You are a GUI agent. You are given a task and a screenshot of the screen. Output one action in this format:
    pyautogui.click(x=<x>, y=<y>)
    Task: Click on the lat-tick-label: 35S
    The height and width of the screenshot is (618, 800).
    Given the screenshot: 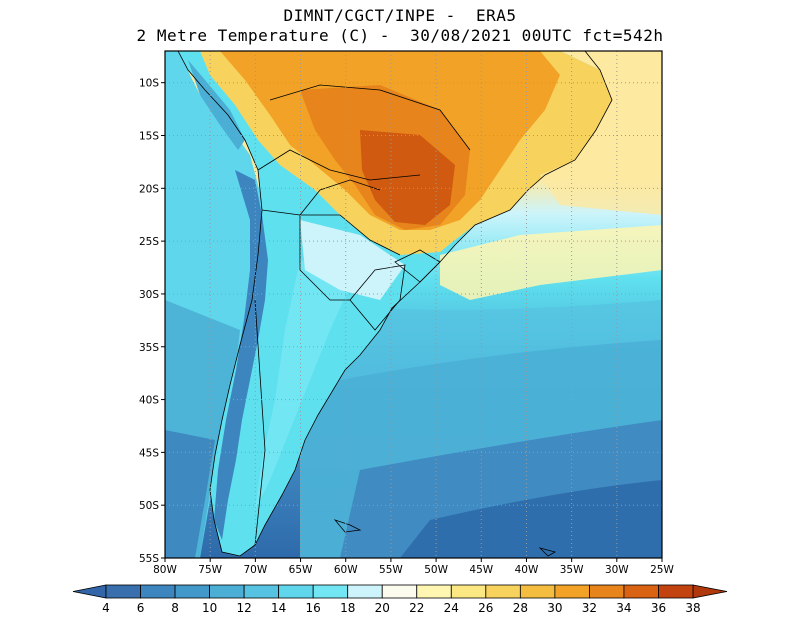 What is the action you would take?
    pyautogui.click(x=149, y=348)
    